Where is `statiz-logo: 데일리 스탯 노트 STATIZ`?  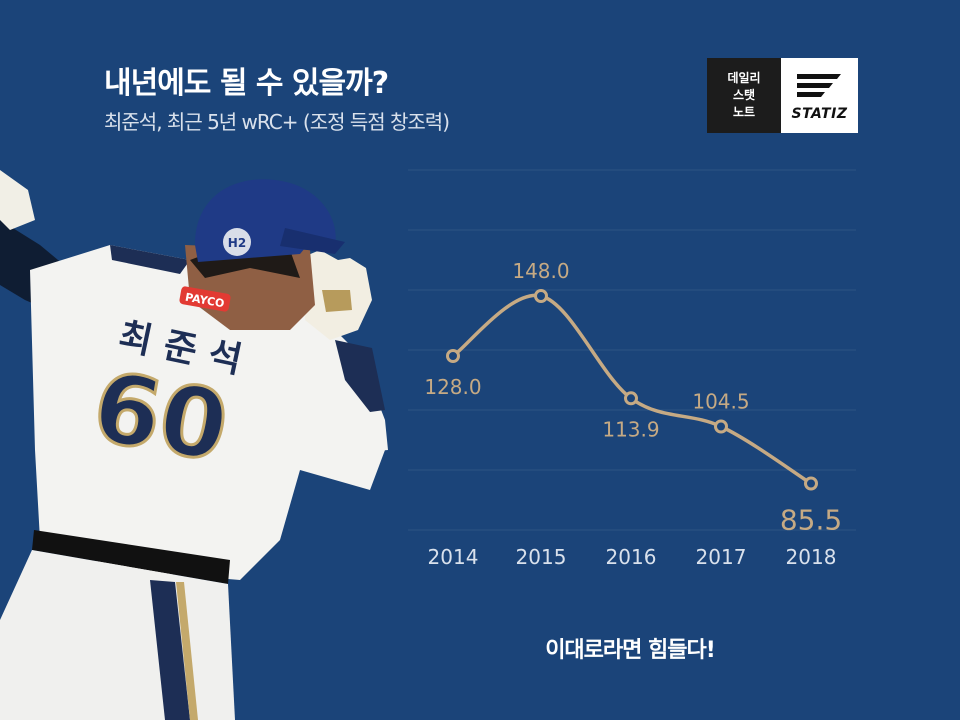
statiz-logo: 데일리 스탯 노트 STATIZ is located at coordinates (782, 95).